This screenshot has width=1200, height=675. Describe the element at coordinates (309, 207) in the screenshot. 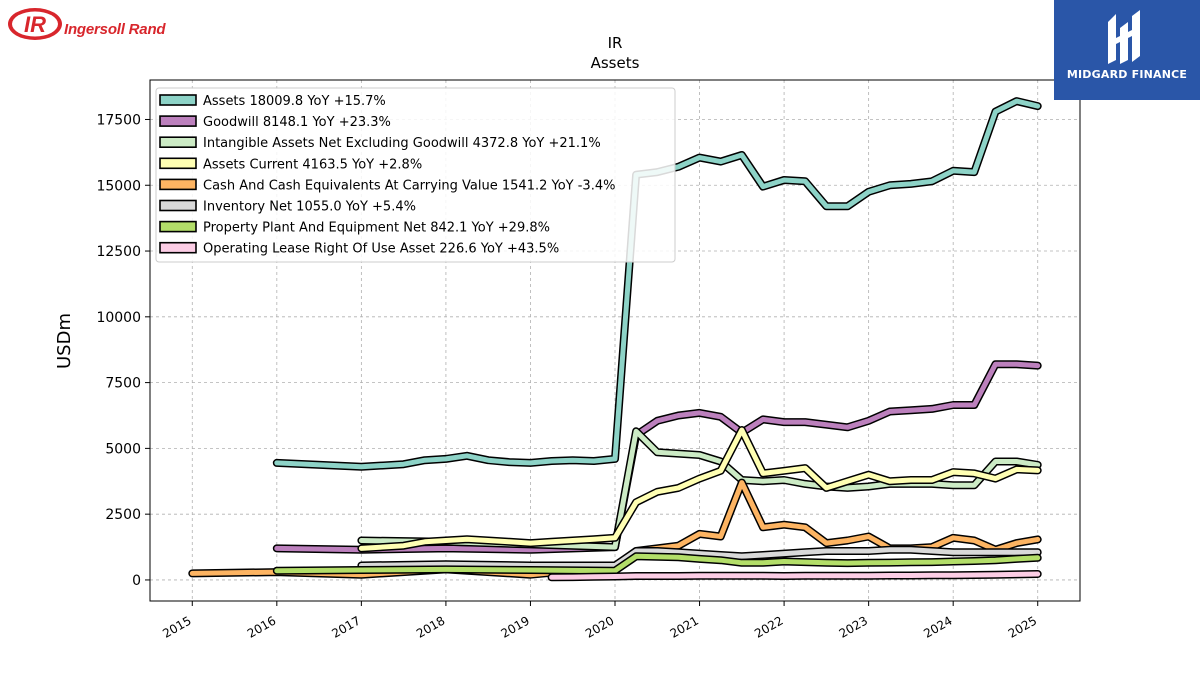

I see `legend-label: Inventory Net 1055.0 YoY +5.4%` at that location.